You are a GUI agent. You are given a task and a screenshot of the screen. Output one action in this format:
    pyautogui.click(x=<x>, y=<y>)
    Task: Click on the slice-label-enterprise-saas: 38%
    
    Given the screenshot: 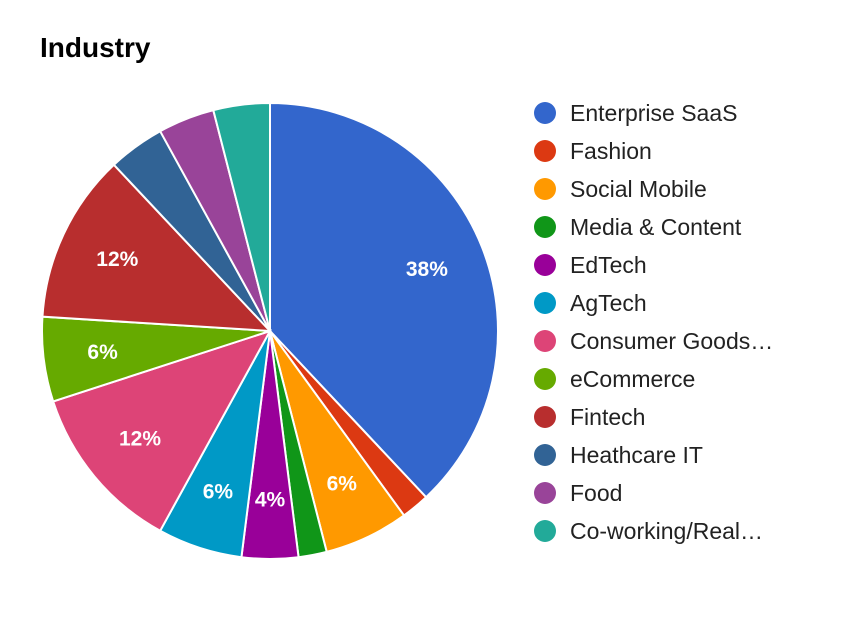 What is the action you would take?
    pyautogui.click(x=427, y=269)
    